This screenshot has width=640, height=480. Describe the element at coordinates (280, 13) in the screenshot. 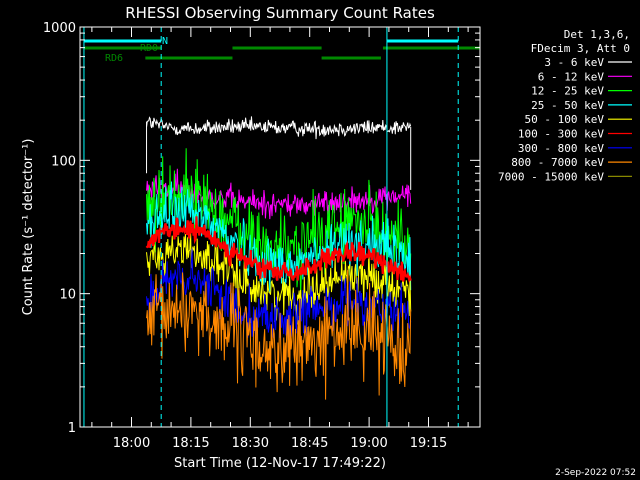

I see `chart-title: RHESSI Observing Summary Count Rates` at that location.